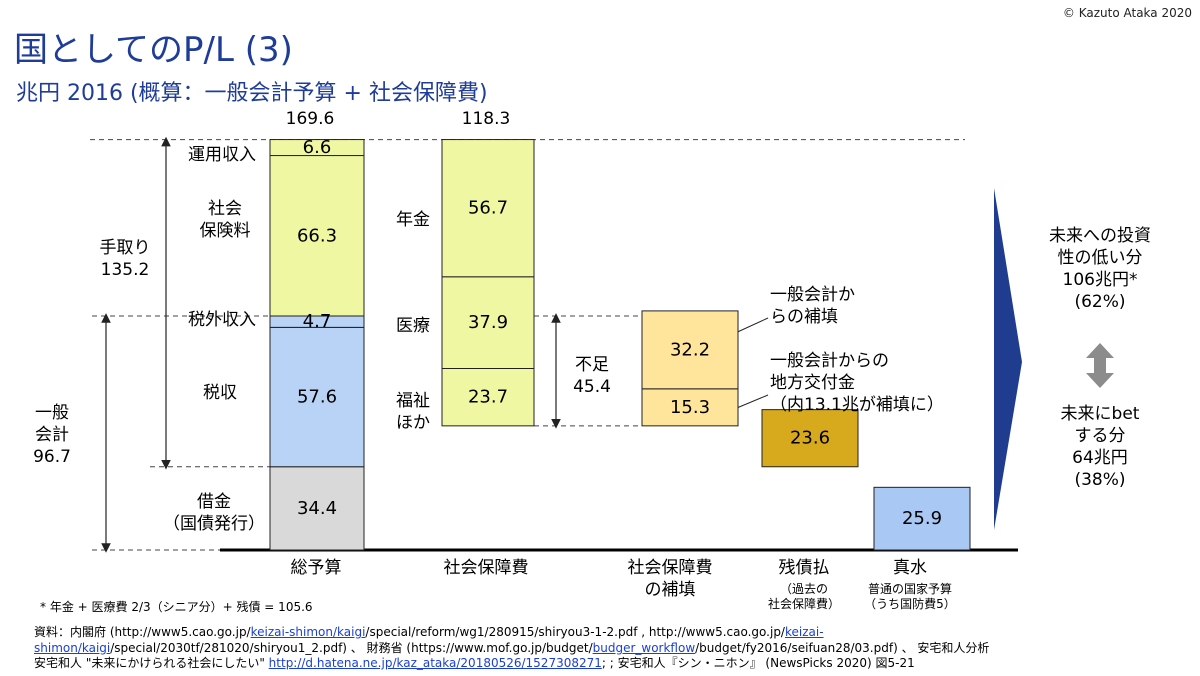 This screenshot has width=1200, height=676. Describe the element at coordinates (413, 412) in the screenshot. I see `label-fukushi: 福祉 ほか` at that location.